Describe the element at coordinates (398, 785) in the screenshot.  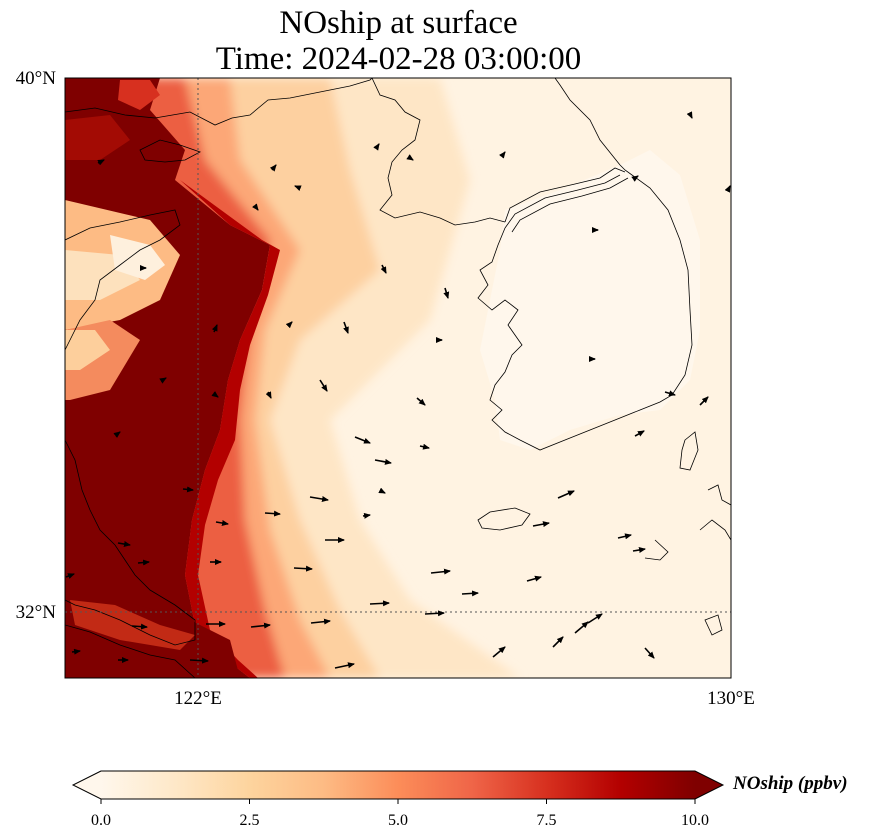
I see `colorbar-gradient` at that location.